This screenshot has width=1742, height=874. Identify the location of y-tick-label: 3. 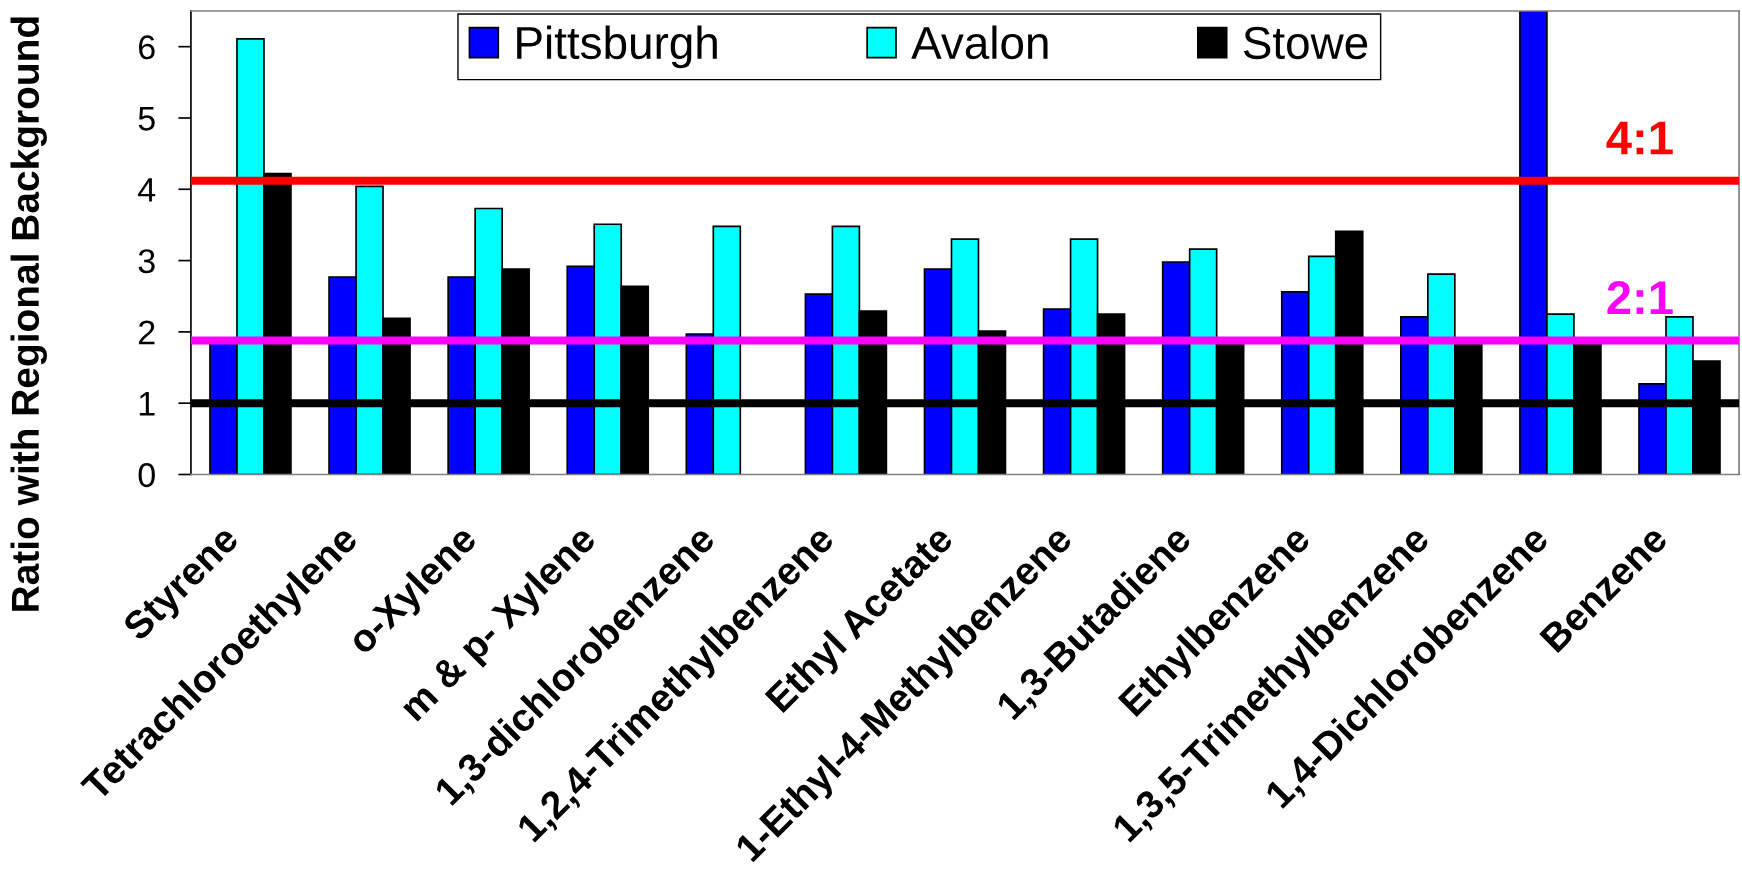
(146, 261).